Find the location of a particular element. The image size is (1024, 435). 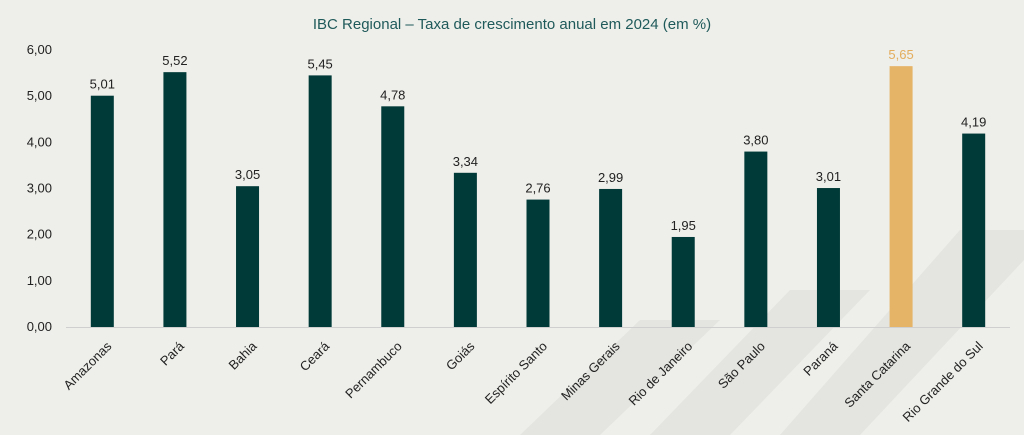

bar-santa-catarina is located at coordinates (901, 197).